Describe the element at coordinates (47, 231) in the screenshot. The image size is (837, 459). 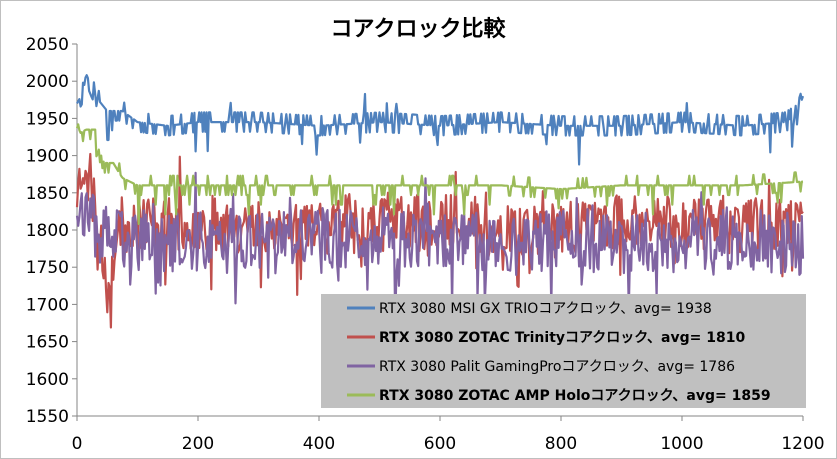
I see `y-tick-label: 1800` at that location.